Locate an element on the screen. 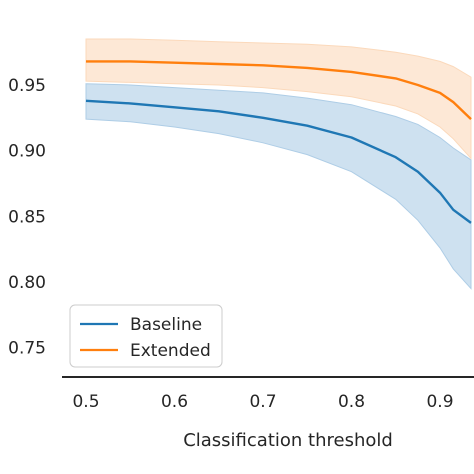 This screenshot has height=474, width=474. x-tick-label: 0.9 is located at coordinates (439, 402).